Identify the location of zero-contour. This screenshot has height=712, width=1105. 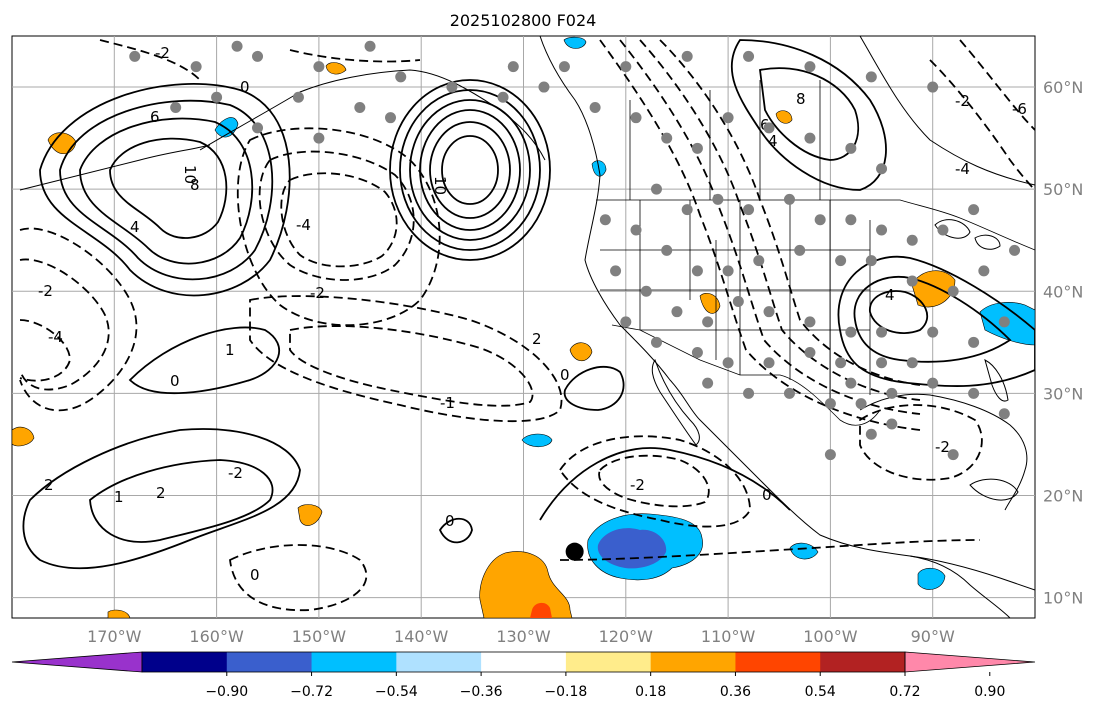
(204, 360).